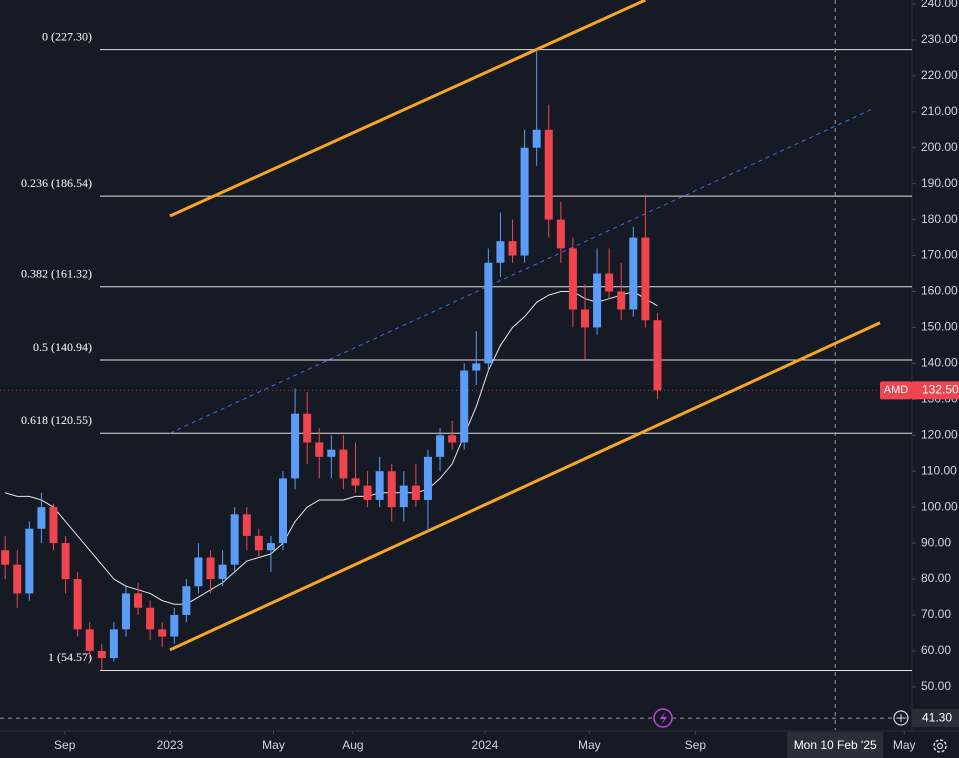  What do you see at coordinates (936, 578) in the screenshot?
I see `y-tick-label: 80.00` at bounding box center [936, 578].